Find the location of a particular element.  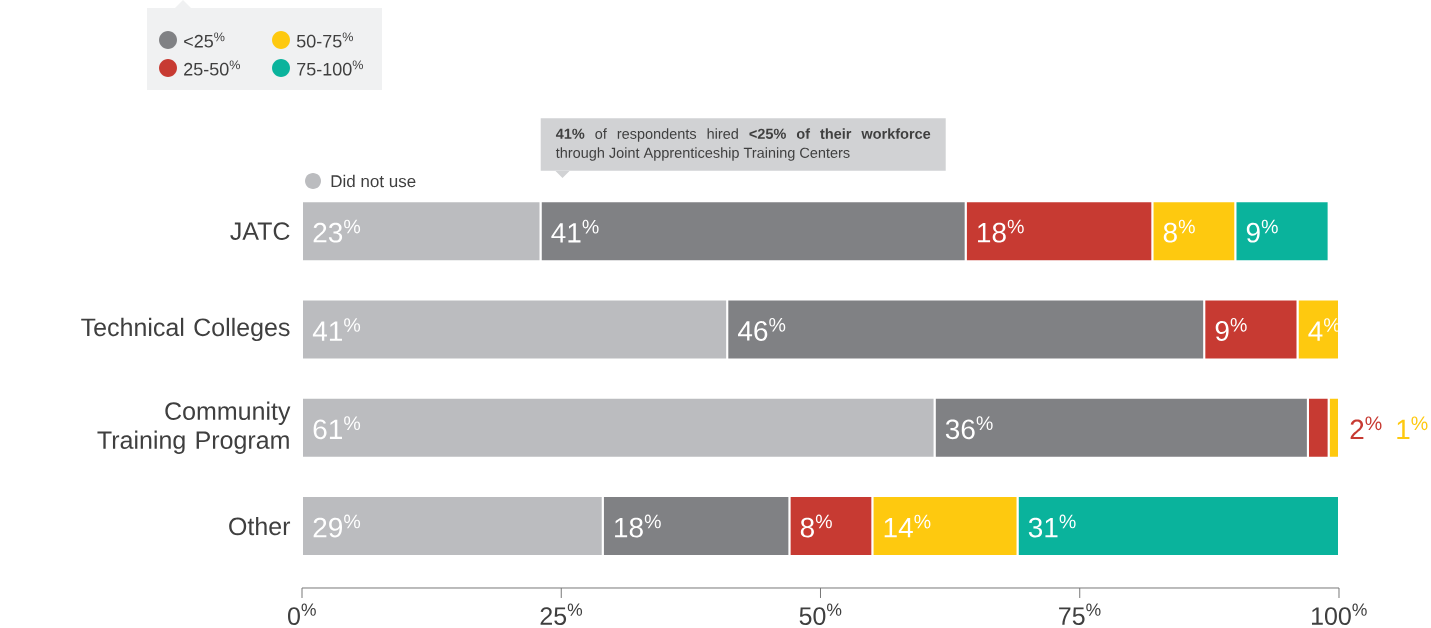

legend-label: 75-100$^{%}$ is located at coordinates (330, 68).